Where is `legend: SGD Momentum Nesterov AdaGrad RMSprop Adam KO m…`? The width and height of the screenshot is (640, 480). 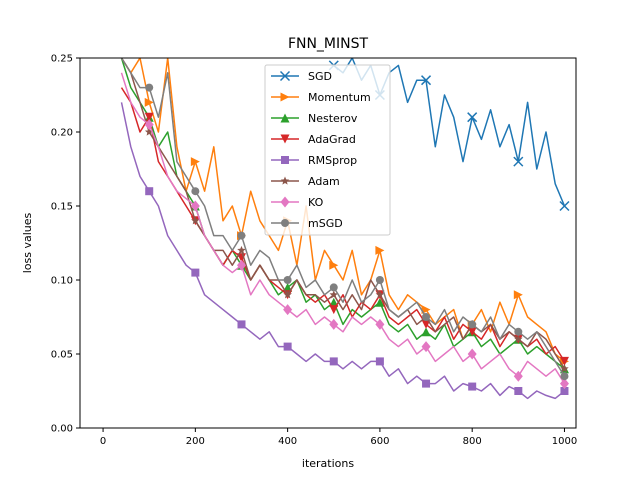
legend: SGD Momentum Nesterov AdaGrad RMSprop Adam KO m… is located at coordinates (327, 150).